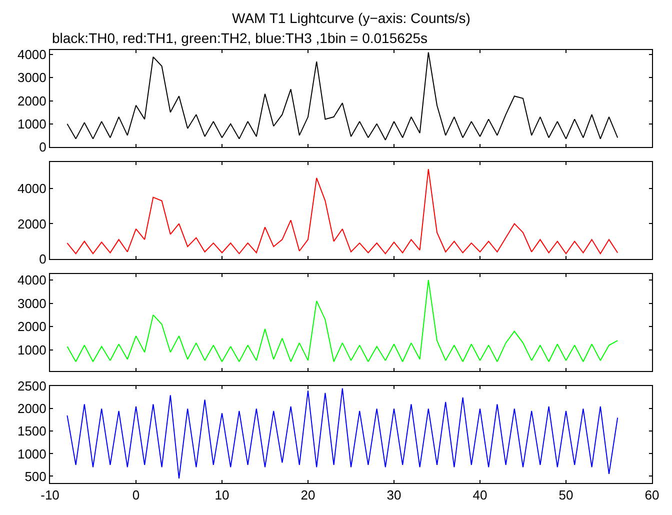  Describe the element at coordinates (31, 431) in the screenshot. I see `y-tick-label: 1500` at that location.